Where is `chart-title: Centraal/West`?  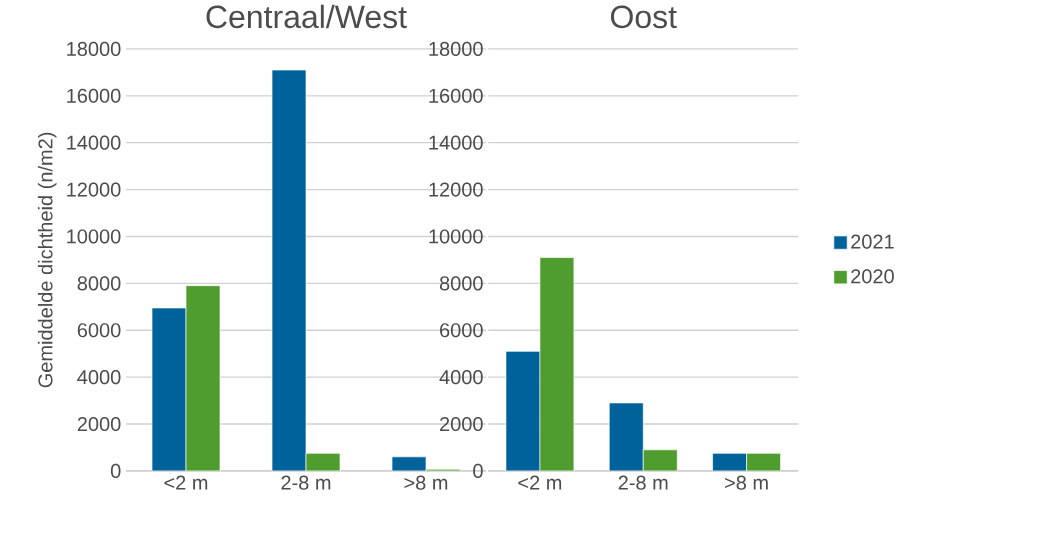
chart-title: Centraal/West is located at coordinates (306, 16).